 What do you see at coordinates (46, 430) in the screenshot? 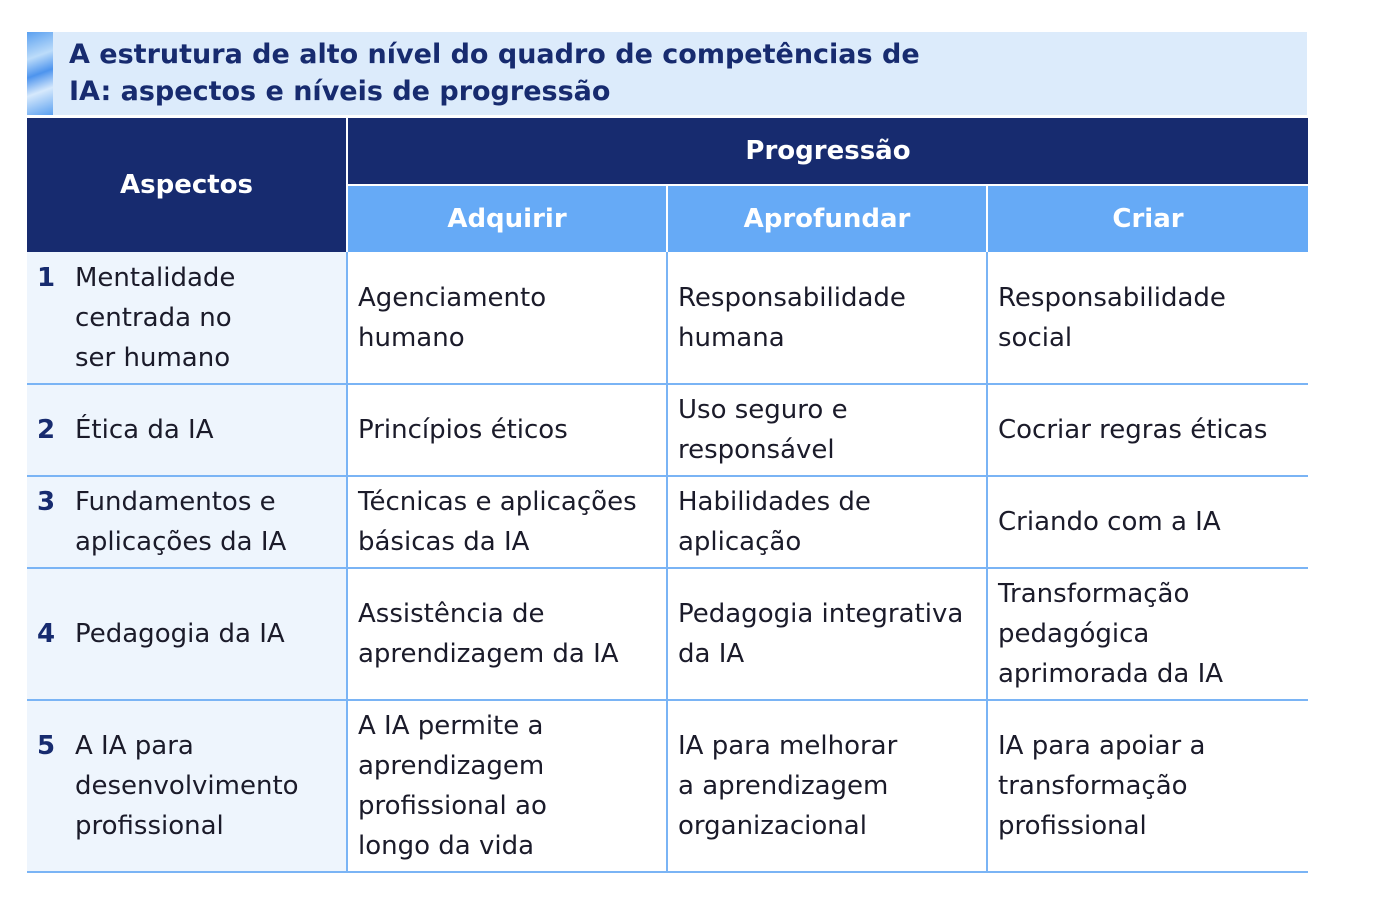
I see `row-number: 2` at bounding box center [46, 430].